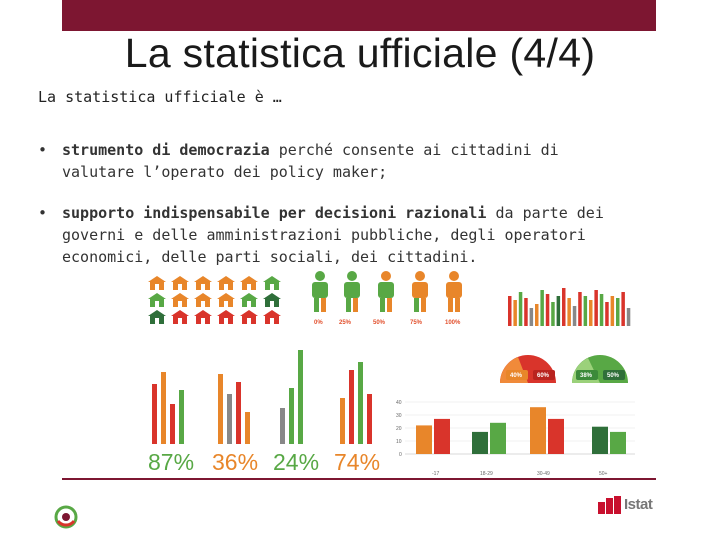 The width and height of the screenshot is (720, 540). Describe the element at coordinates (357, 462) in the screenshot. I see `big-percent: 74%` at that location.